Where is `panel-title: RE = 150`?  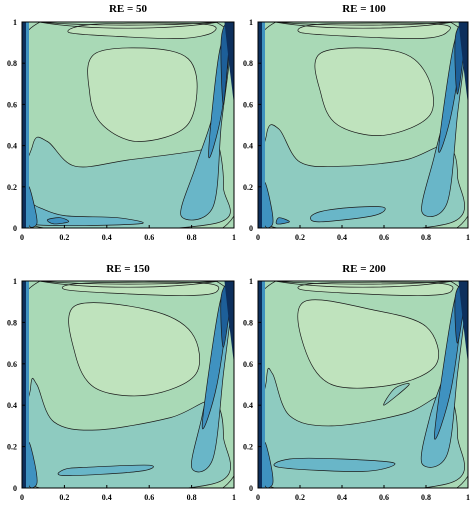 panel-title: RE = 150 is located at coordinates (128, 269).